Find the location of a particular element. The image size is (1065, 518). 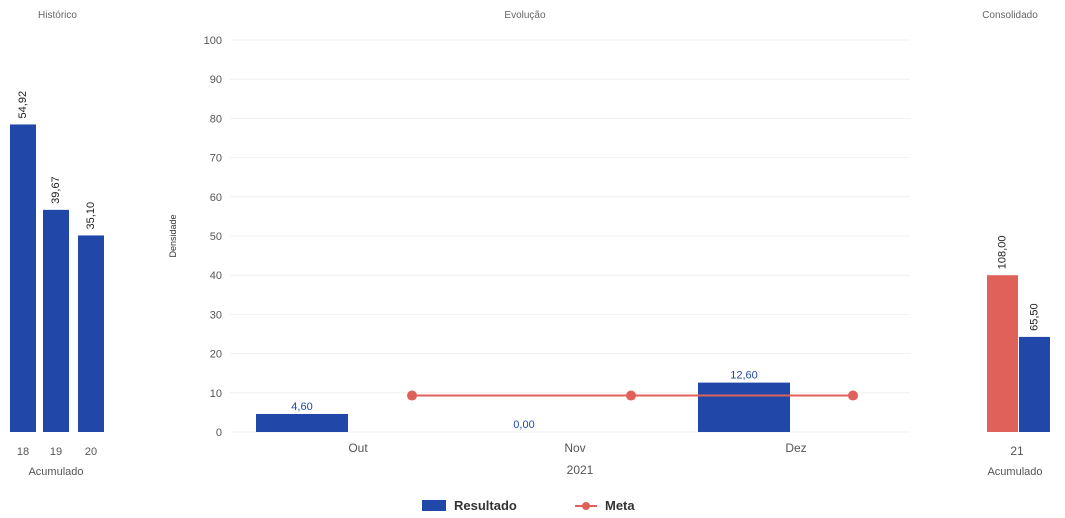

historico-value-label-18: 54,92 is located at coordinates (23, 105).